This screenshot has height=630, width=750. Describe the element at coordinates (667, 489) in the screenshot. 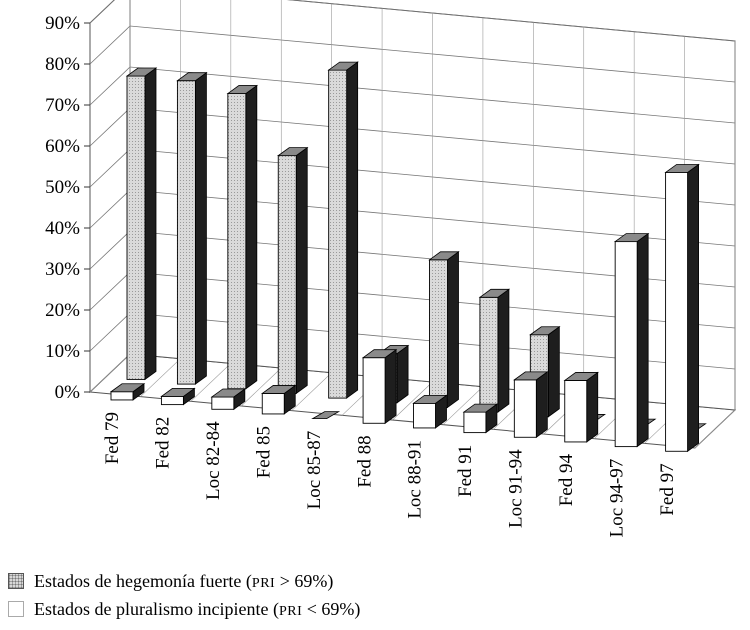

I see `x-tick-label: Fed 97` at that location.